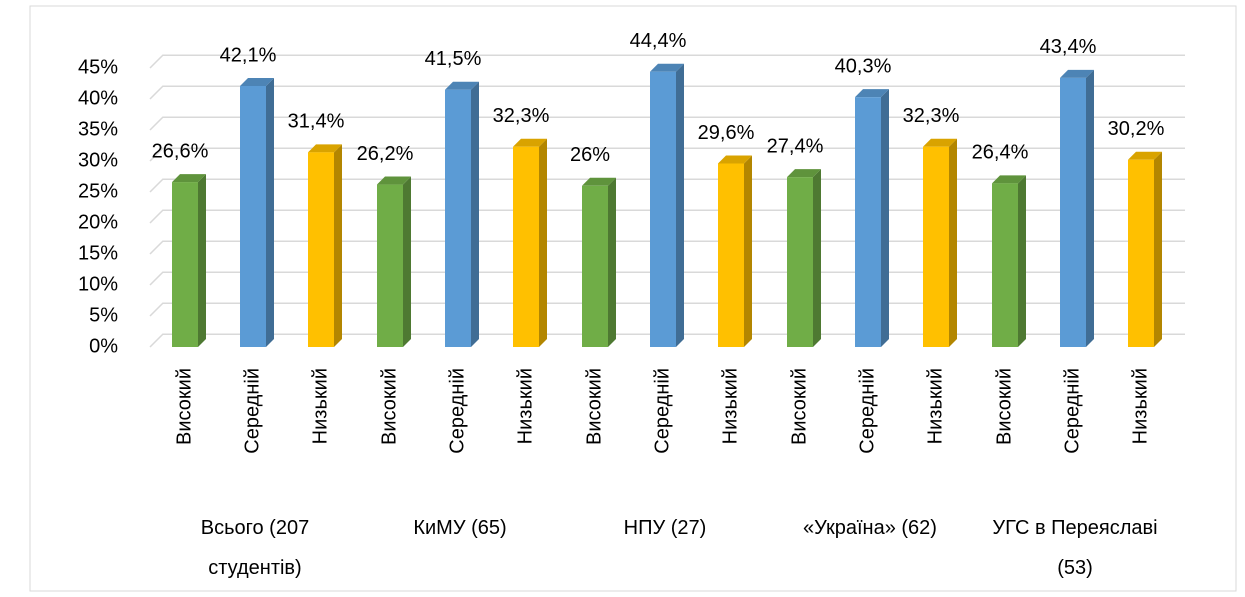  I want to click on data-label: 44,4%, so click(658, 41).